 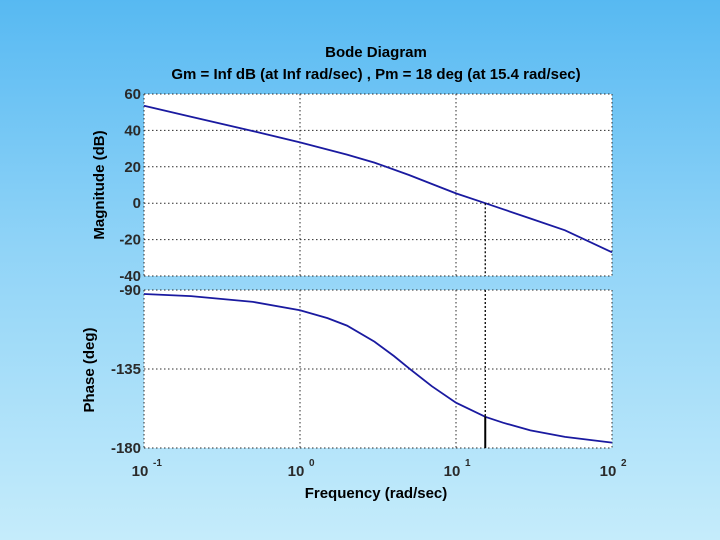 What do you see at coordinates (376, 52) in the screenshot?
I see `chart-title: Bode Diagram` at bounding box center [376, 52].